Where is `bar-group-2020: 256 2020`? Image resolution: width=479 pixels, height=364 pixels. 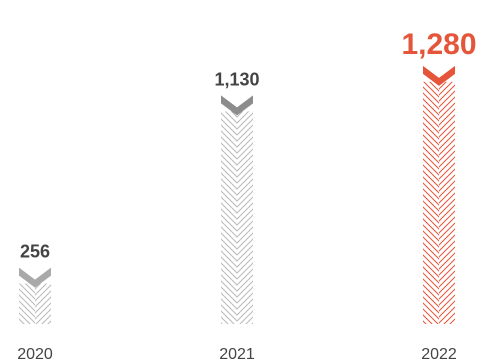 bar-group-2020: 256 2020 is located at coordinates (35, 302).